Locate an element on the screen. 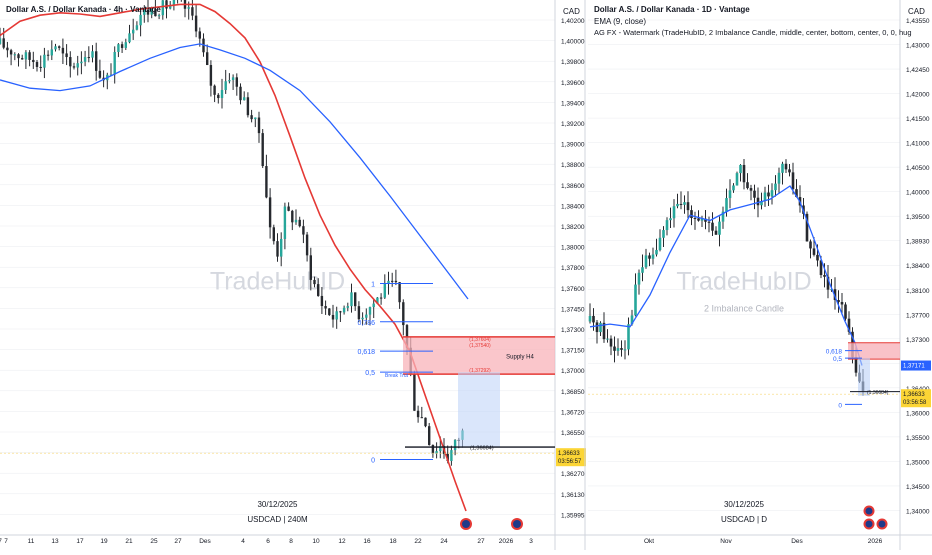  y-tick-label: 1,37300 is located at coordinates (573, 330).